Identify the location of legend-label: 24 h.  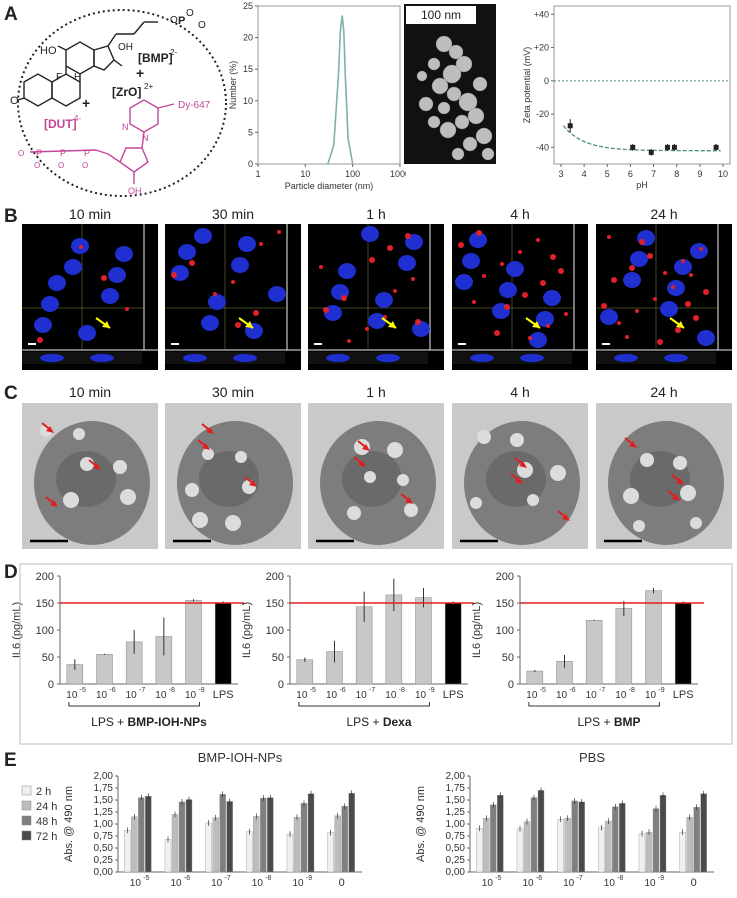
(46, 807).